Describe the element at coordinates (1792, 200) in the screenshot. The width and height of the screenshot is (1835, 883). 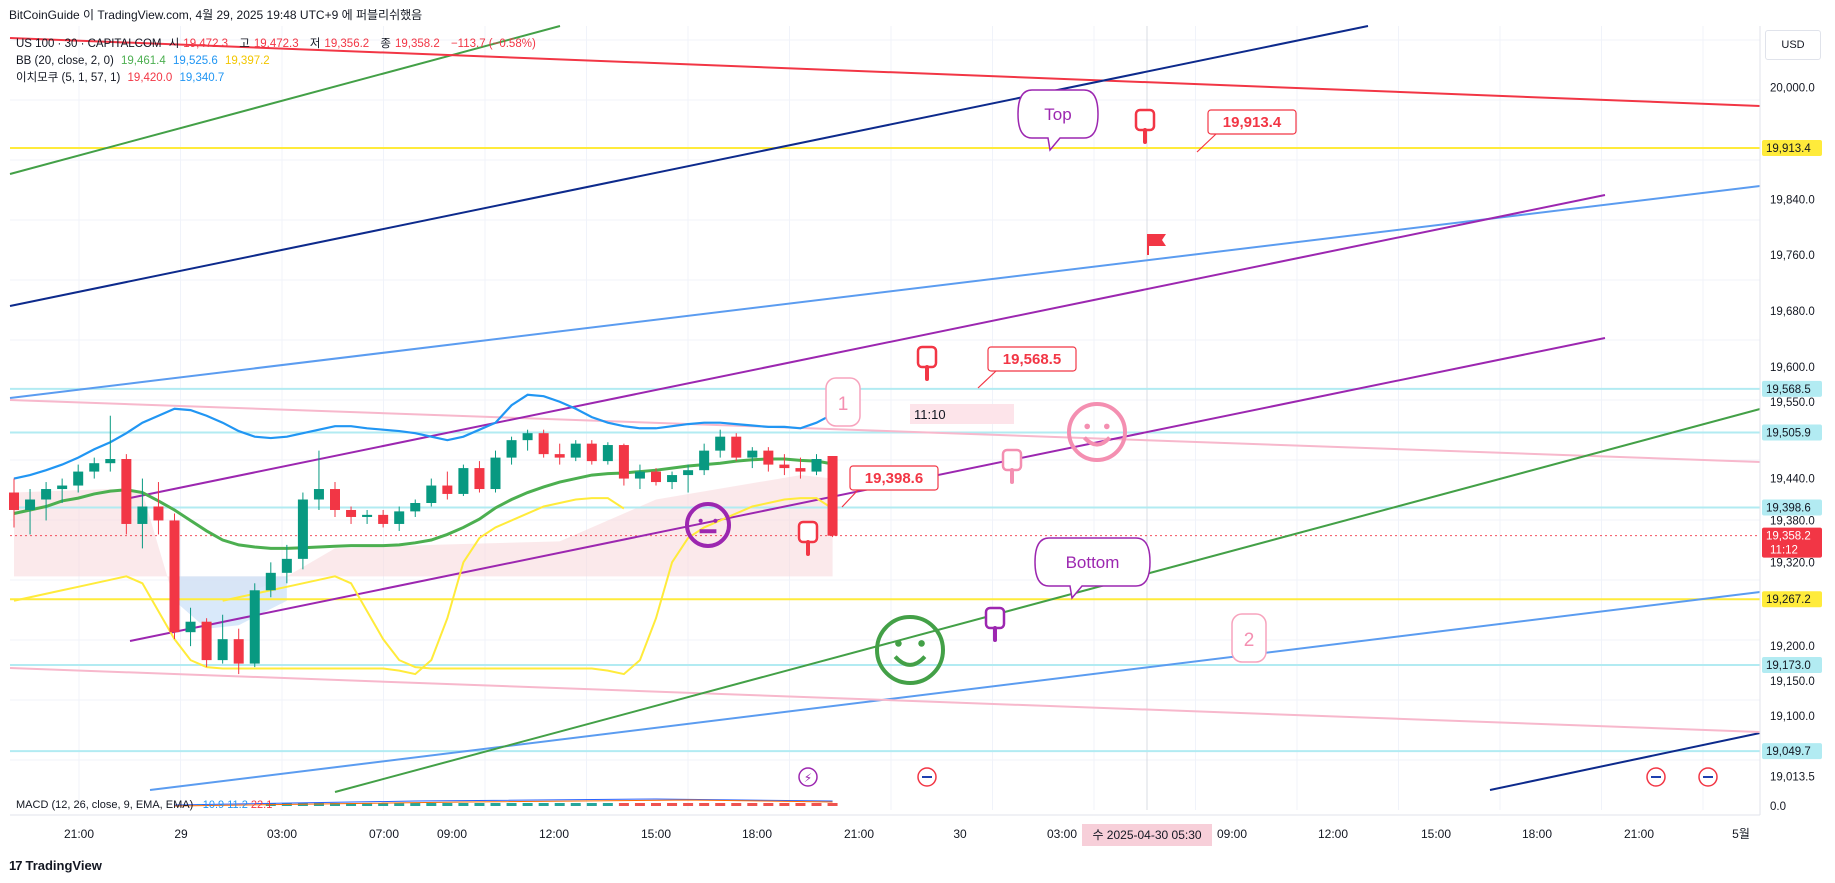
I see `y-tick-label: 19,840.0` at that location.